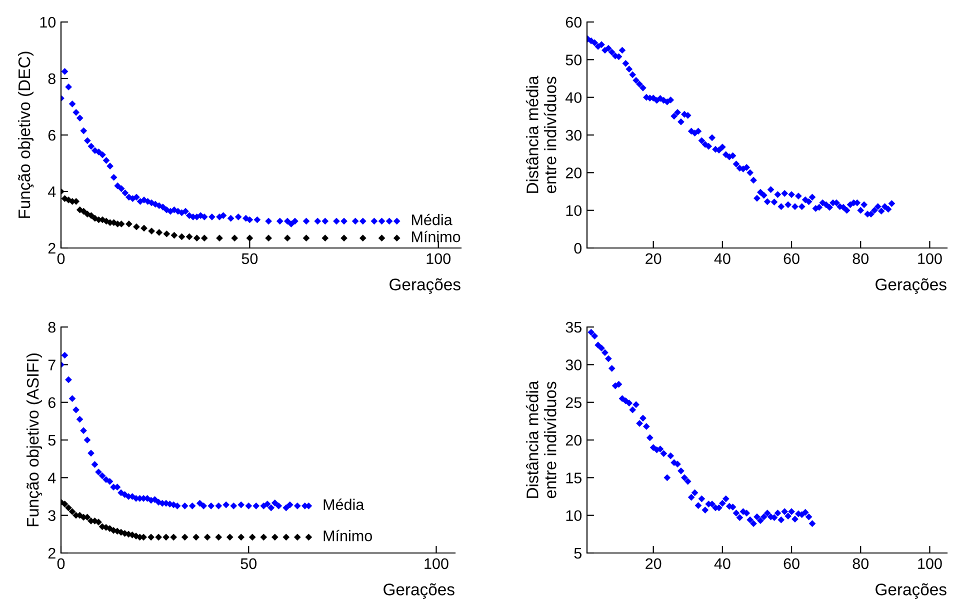 Image resolution: width=974 pixels, height=601 pixels. Describe the element at coordinates (574, 60) in the screenshot. I see `y-tick-label: 50` at that location.